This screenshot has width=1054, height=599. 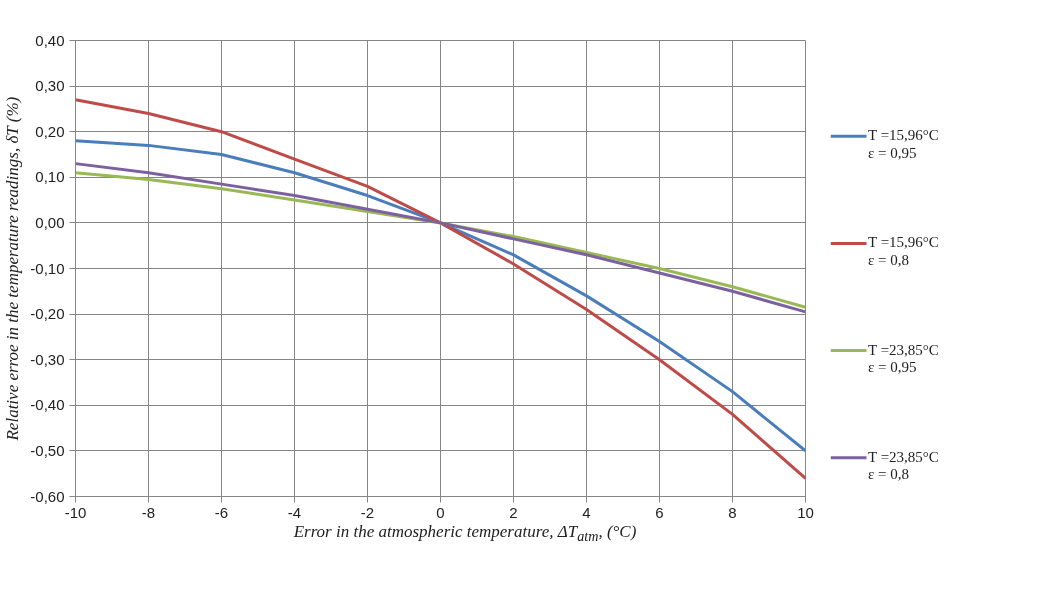 I want to click on x-tick-label: -2, so click(x=367, y=512).